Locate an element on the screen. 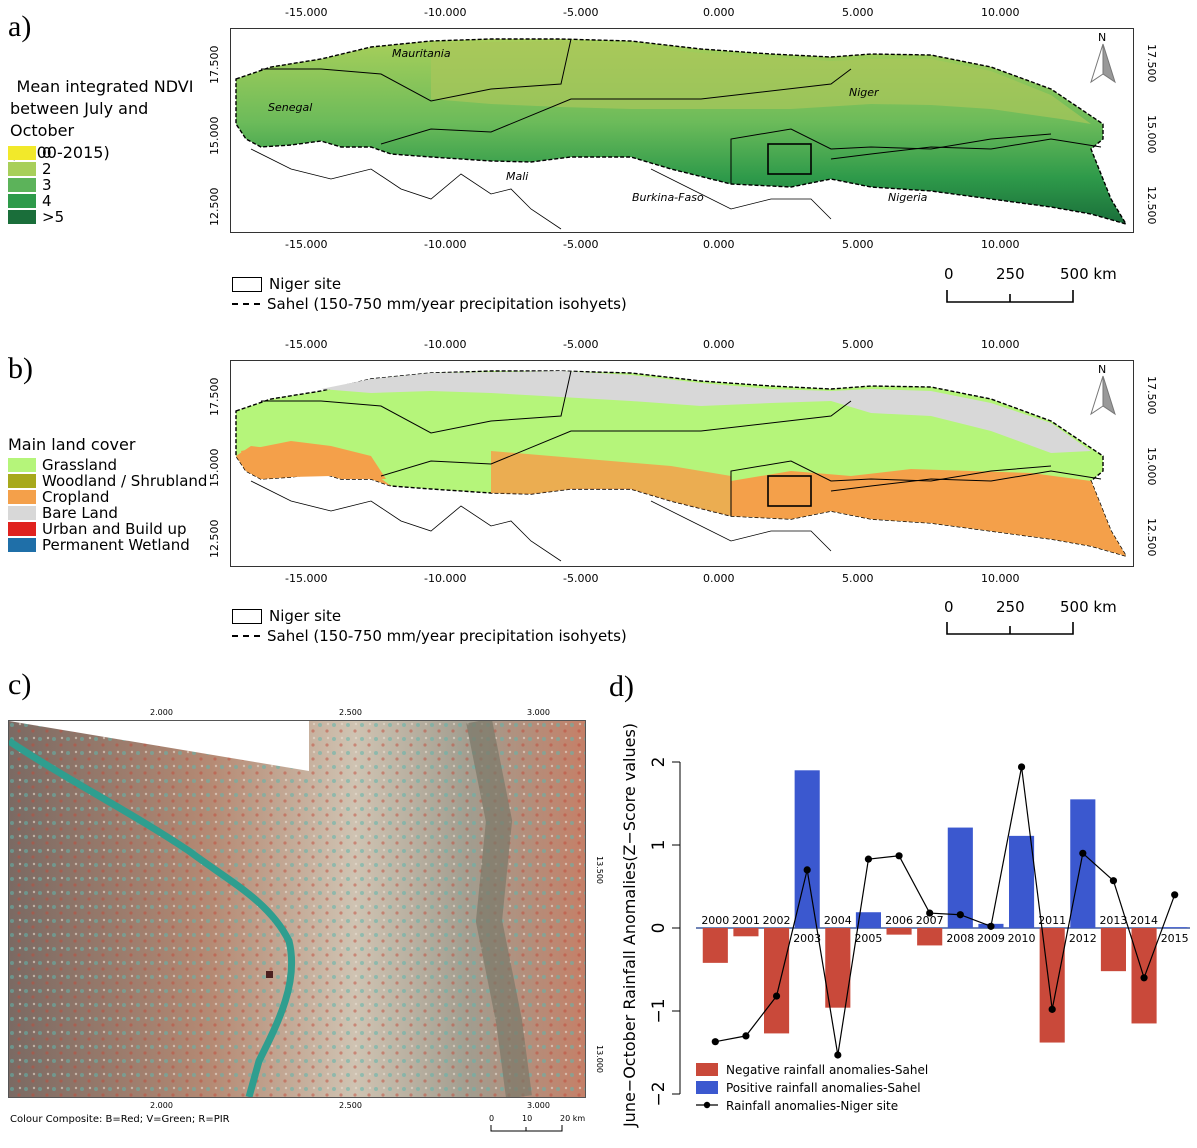  north-label-b: N is located at coordinates (1102, 369).